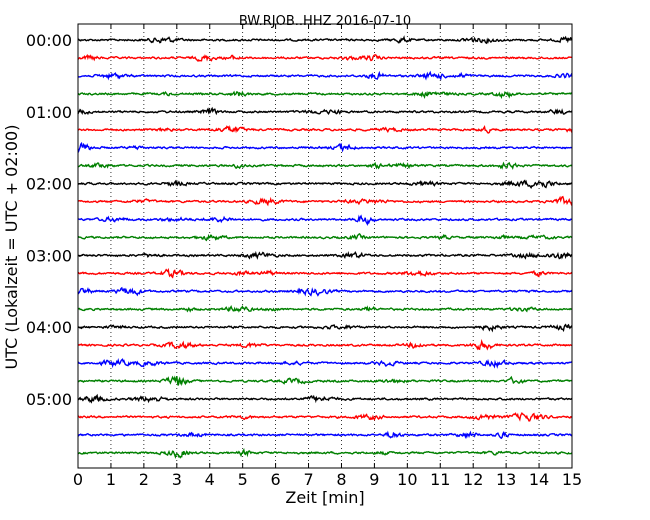  What do you see at coordinates (324, 497) in the screenshot?
I see `x-axis-label: Zeit [min]` at bounding box center [324, 497].